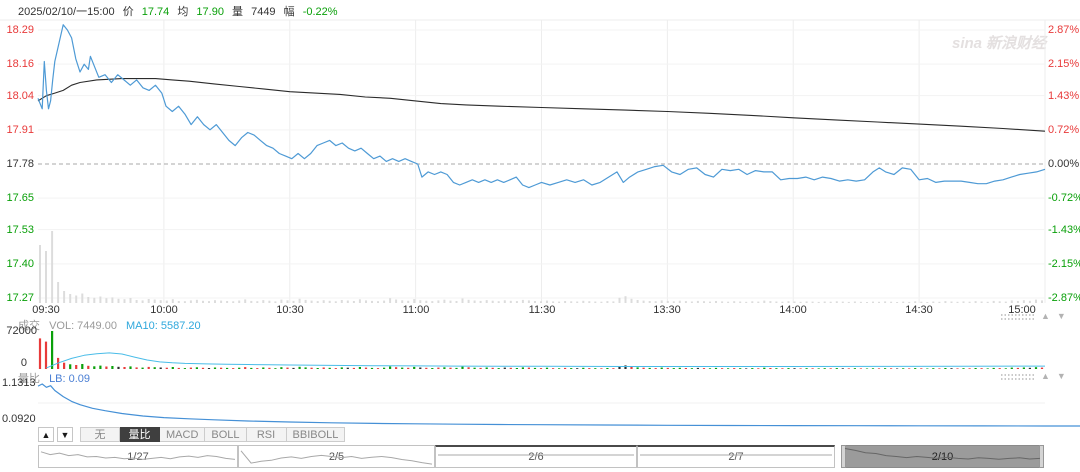 The height and width of the screenshot is (472, 1080). Describe the element at coordinates (843, 456) in the screenshot. I see `navigator-left-handle` at that location.